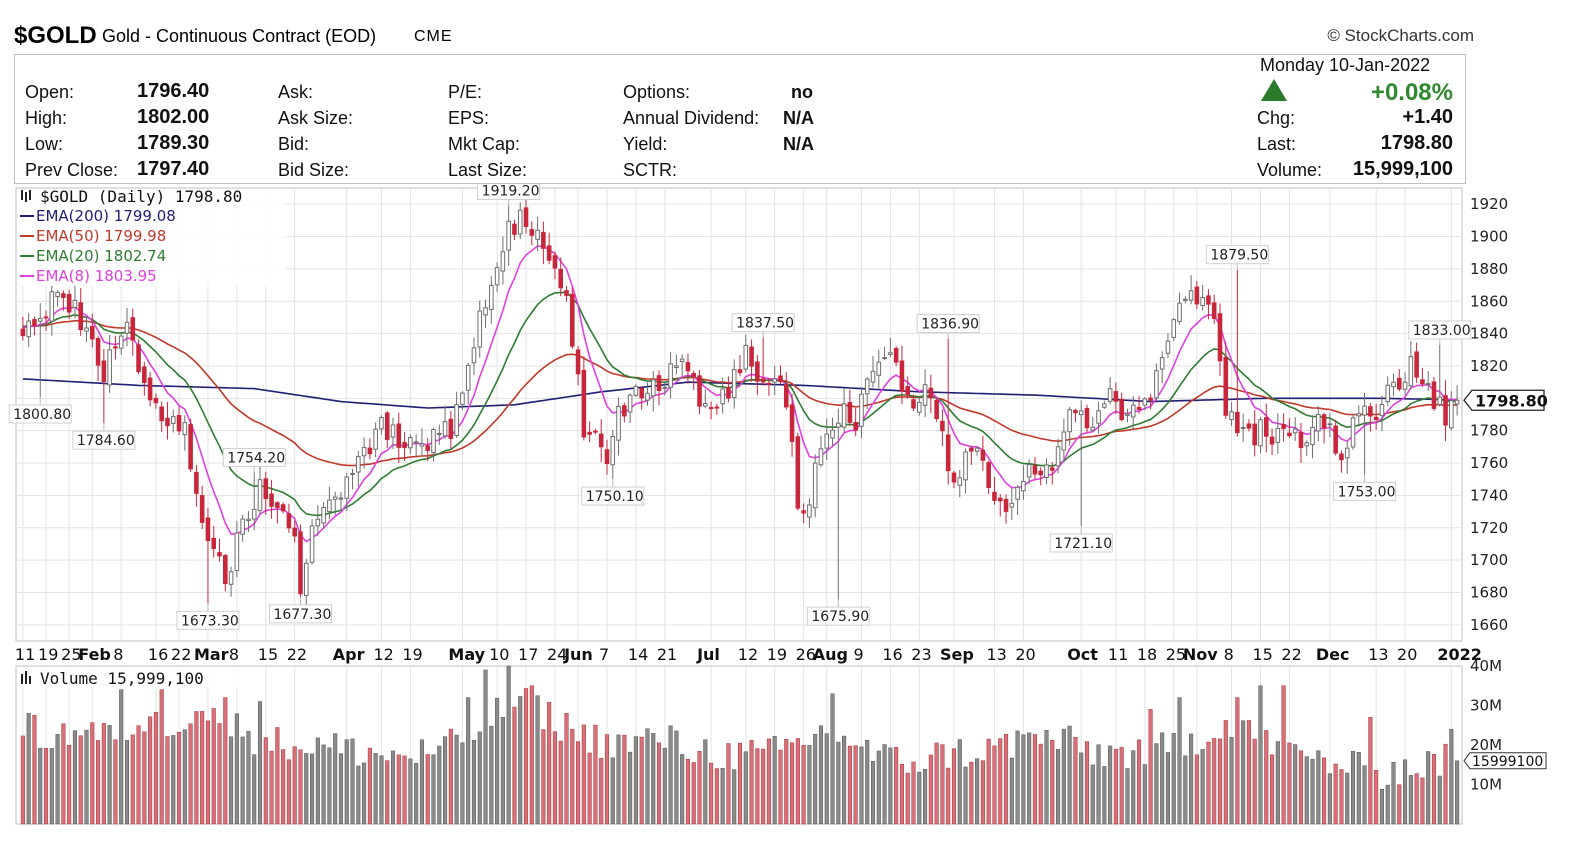 This screenshot has height=858, width=1586. I want to click on open-value: 1796.40, so click(173, 91).